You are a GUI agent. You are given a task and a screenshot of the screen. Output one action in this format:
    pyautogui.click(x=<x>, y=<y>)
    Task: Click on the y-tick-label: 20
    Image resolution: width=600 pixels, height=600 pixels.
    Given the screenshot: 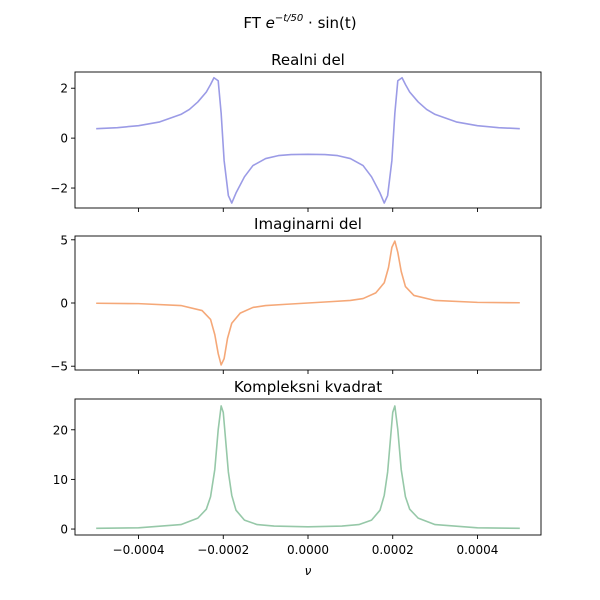 What is the action you would take?
    pyautogui.click(x=60, y=430)
    